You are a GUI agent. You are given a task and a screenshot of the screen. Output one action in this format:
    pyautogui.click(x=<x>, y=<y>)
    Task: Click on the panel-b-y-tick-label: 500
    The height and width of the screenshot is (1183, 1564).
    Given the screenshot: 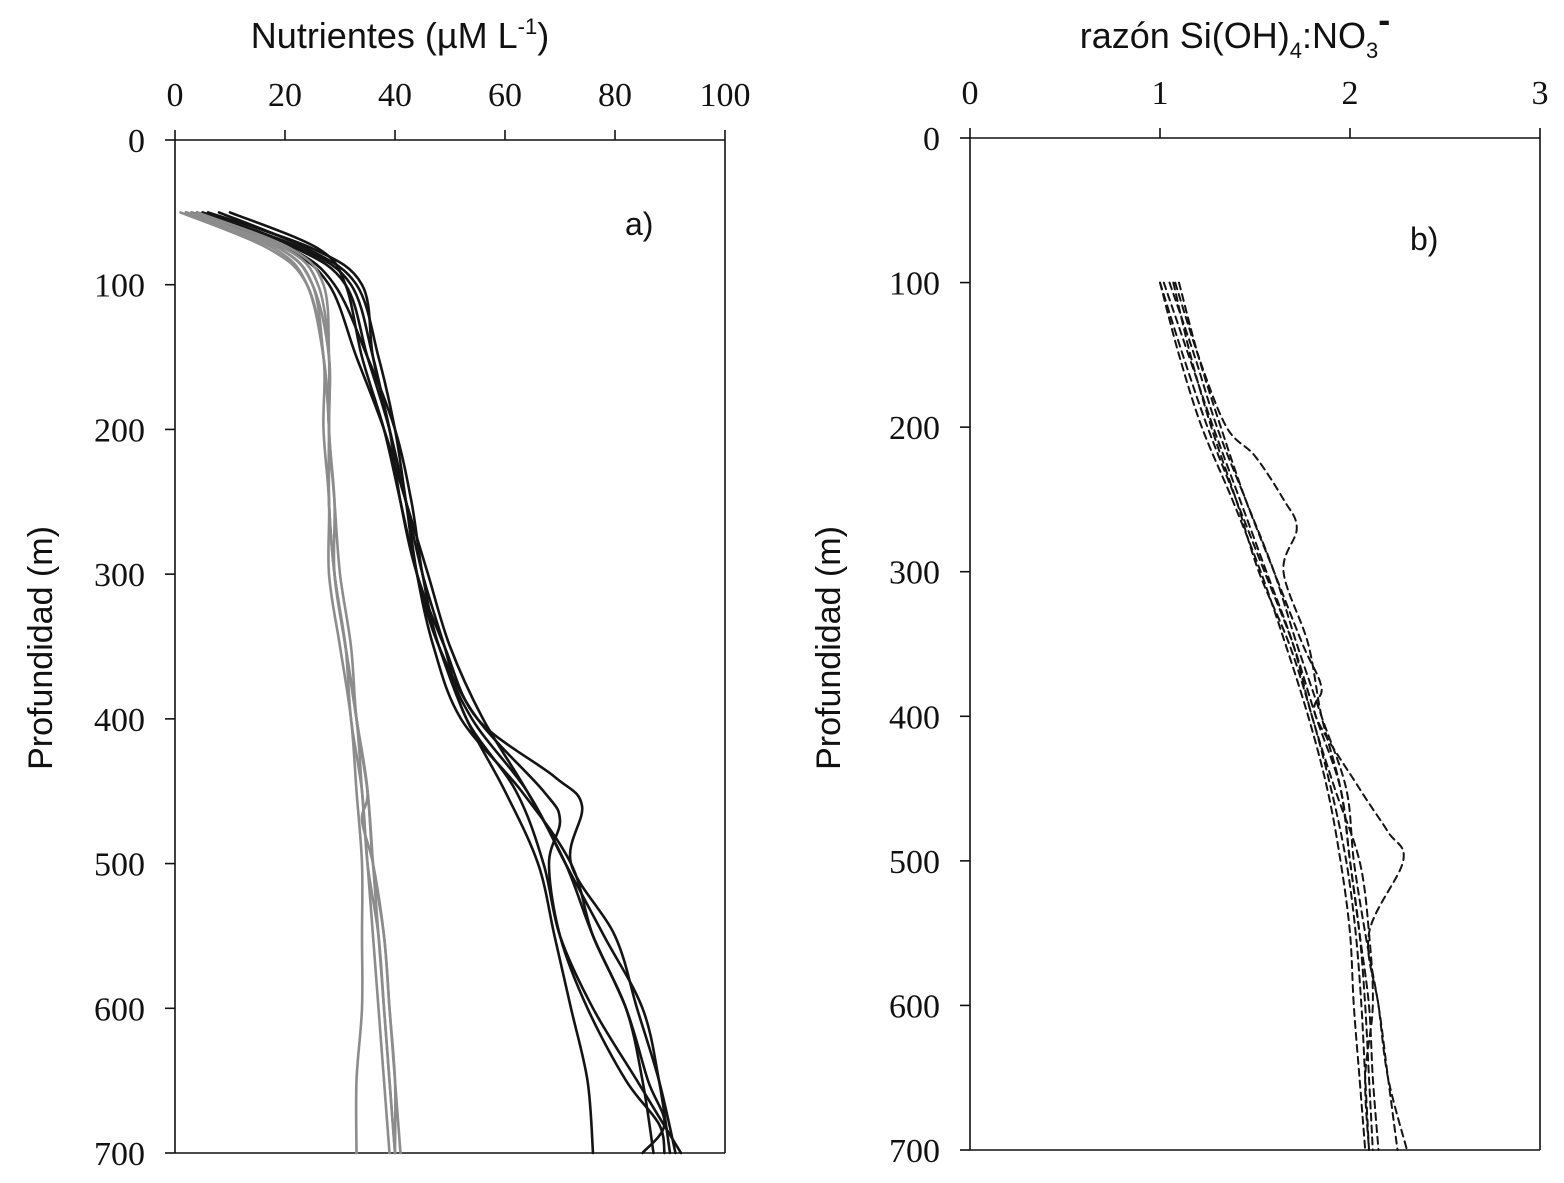 What is the action you would take?
    pyautogui.click(x=914, y=862)
    